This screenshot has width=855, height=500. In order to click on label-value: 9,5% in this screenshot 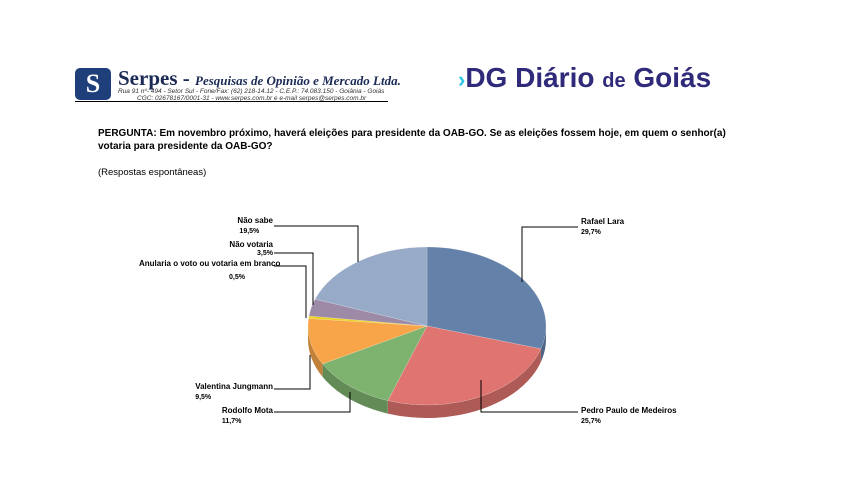, I will do `click(203, 397)`.